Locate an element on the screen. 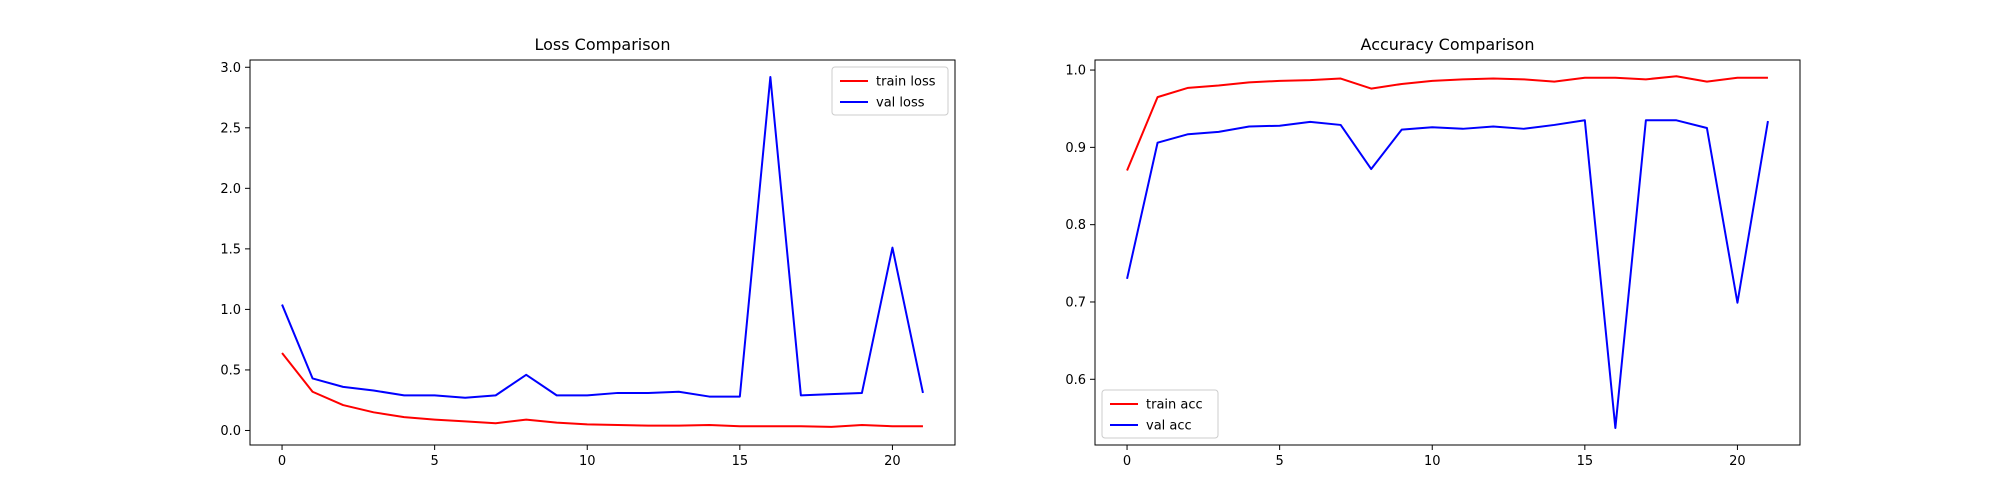 This screenshot has height=500, width=2000. accuracy-chart-title: Accuracy Comparison is located at coordinates (1448, 44).